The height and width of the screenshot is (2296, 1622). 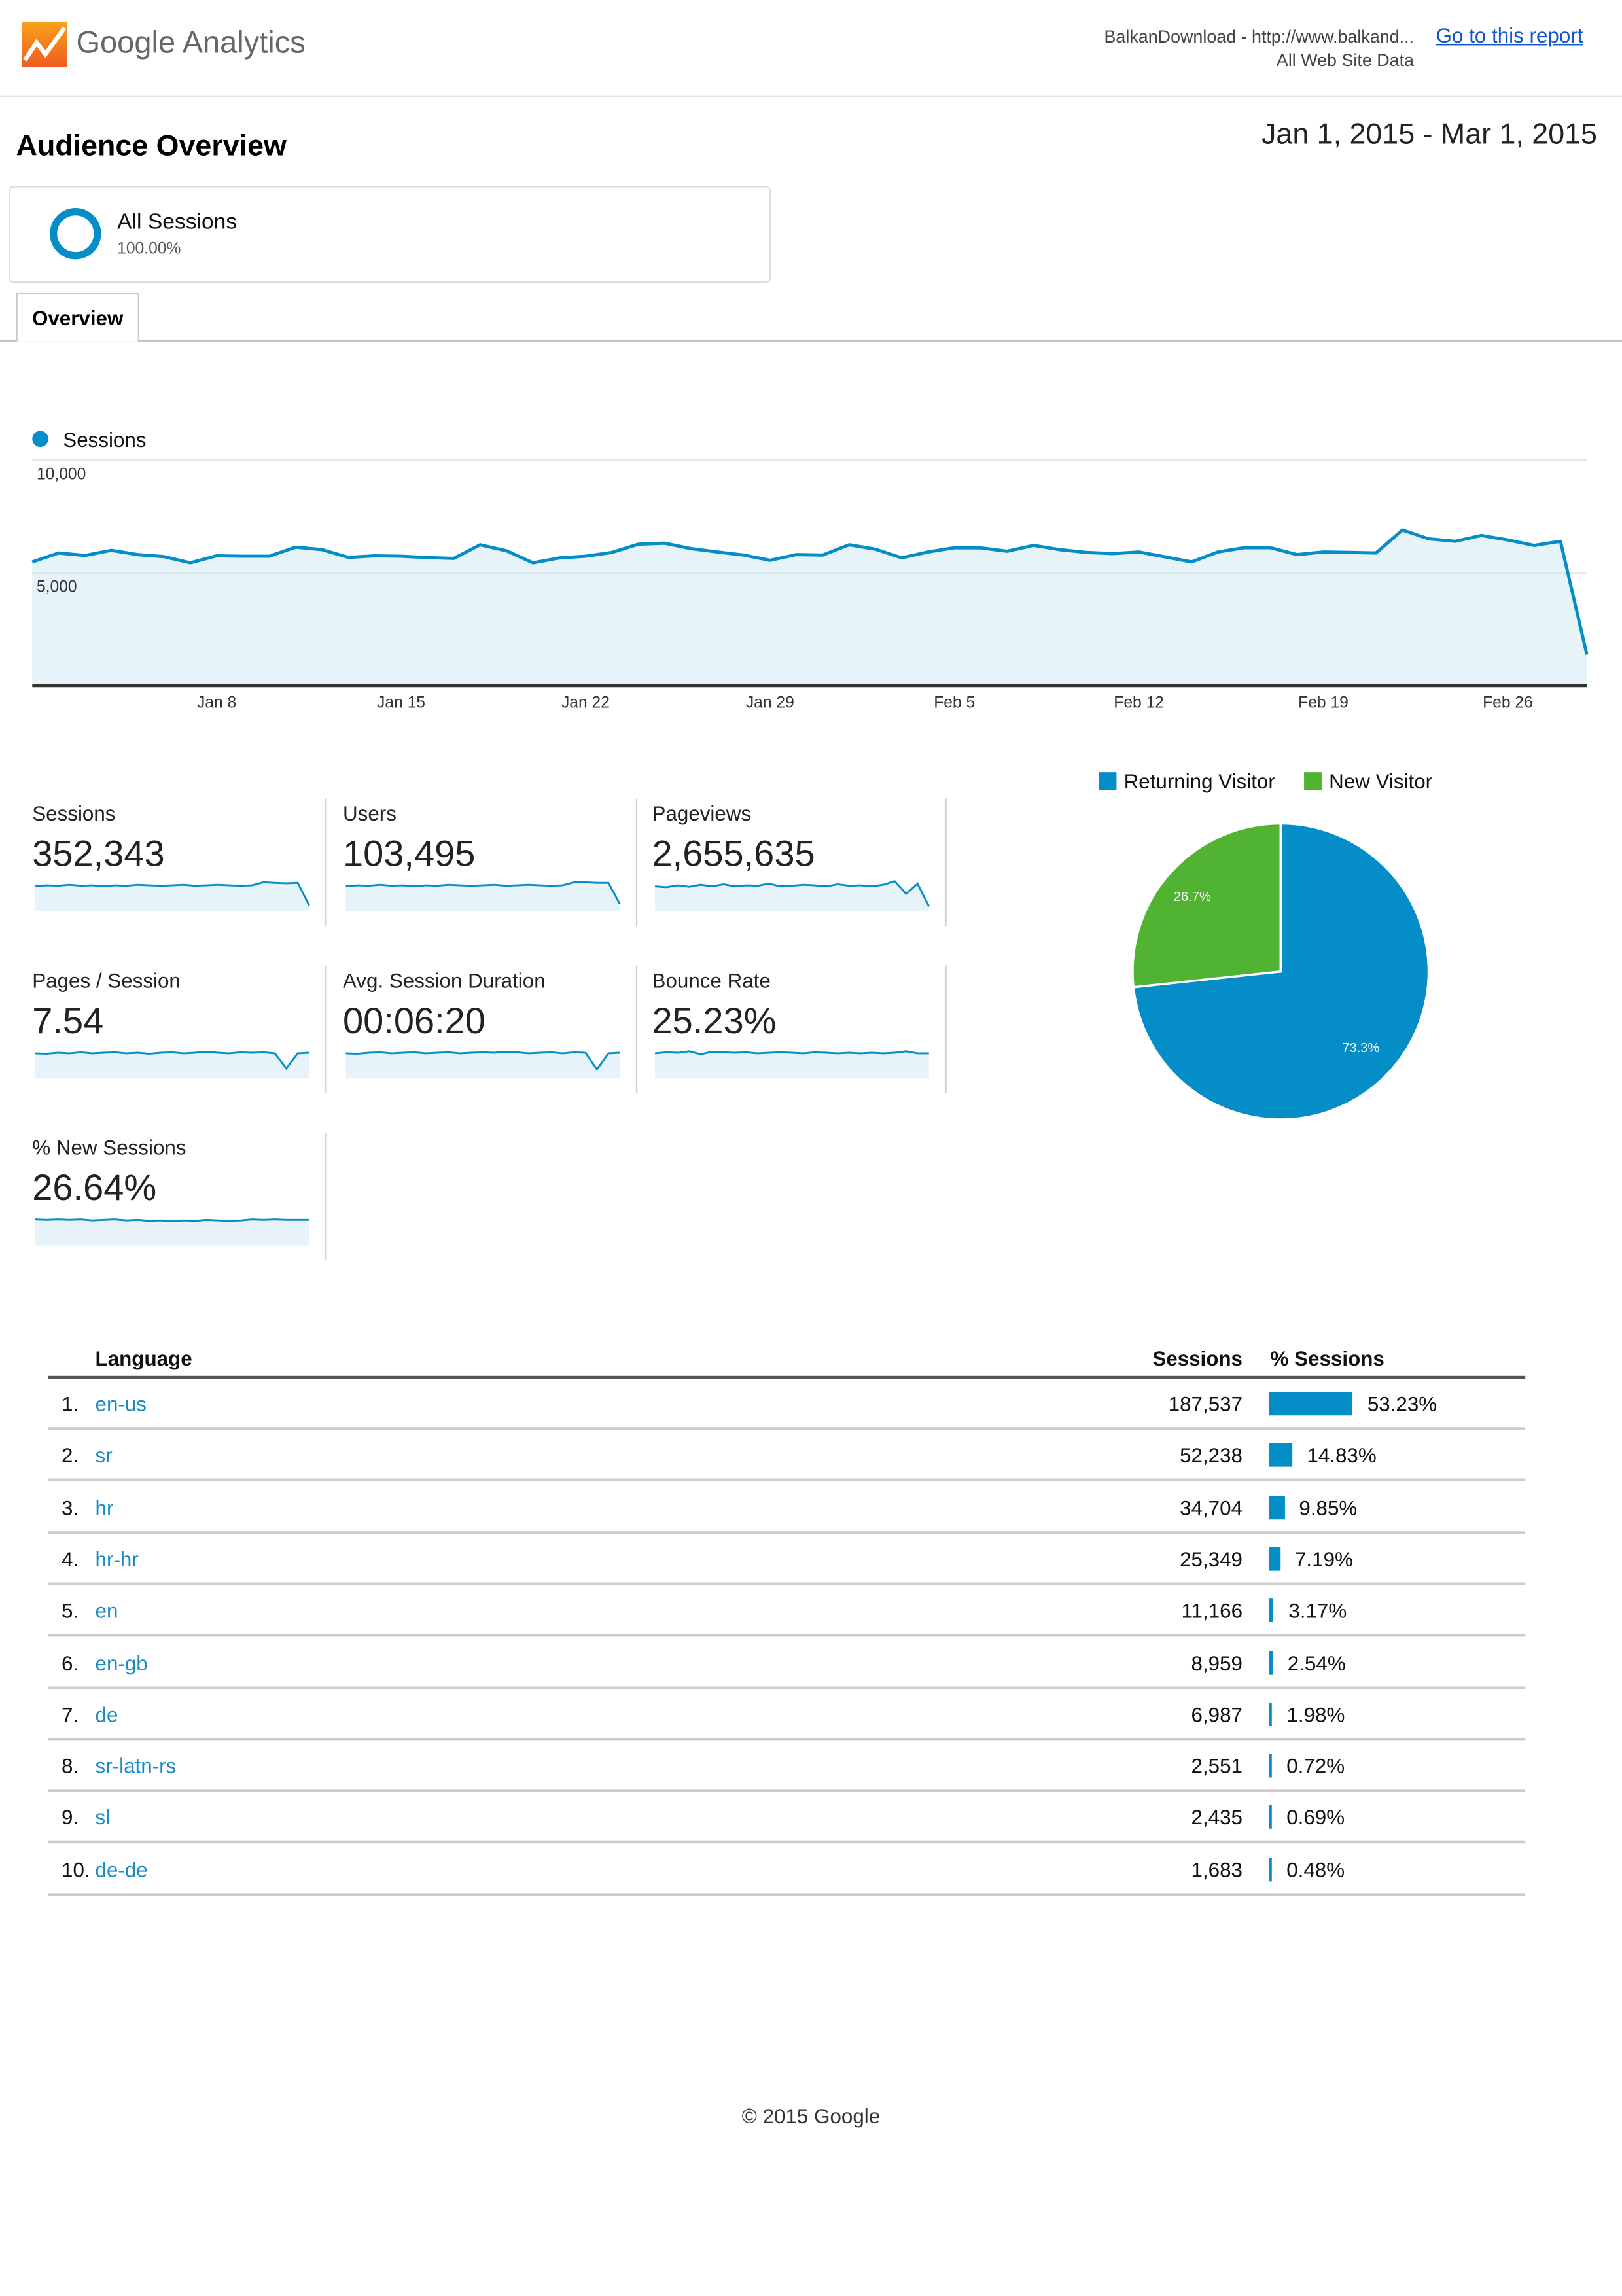 What do you see at coordinates (811, 96) in the screenshot?
I see `header-divider` at bounding box center [811, 96].